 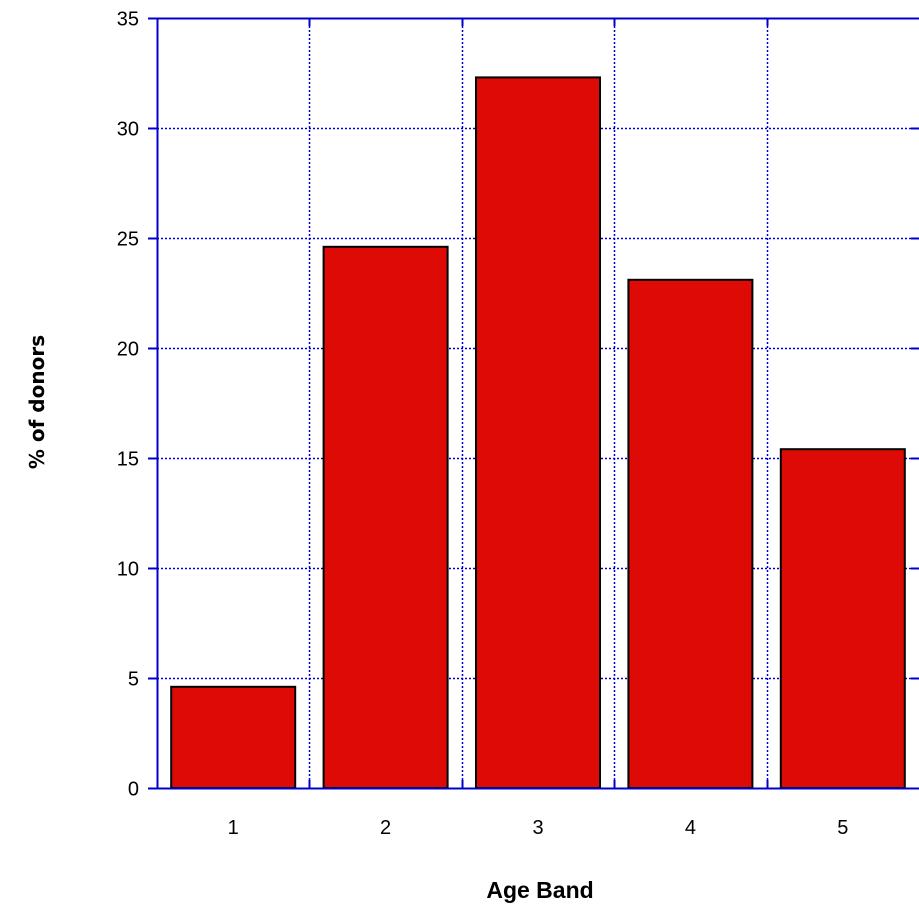 What do you see at coordinates (128, 570) in the screenshot?
I see `y-tick-label: 10` at bounding box center [128, 570].